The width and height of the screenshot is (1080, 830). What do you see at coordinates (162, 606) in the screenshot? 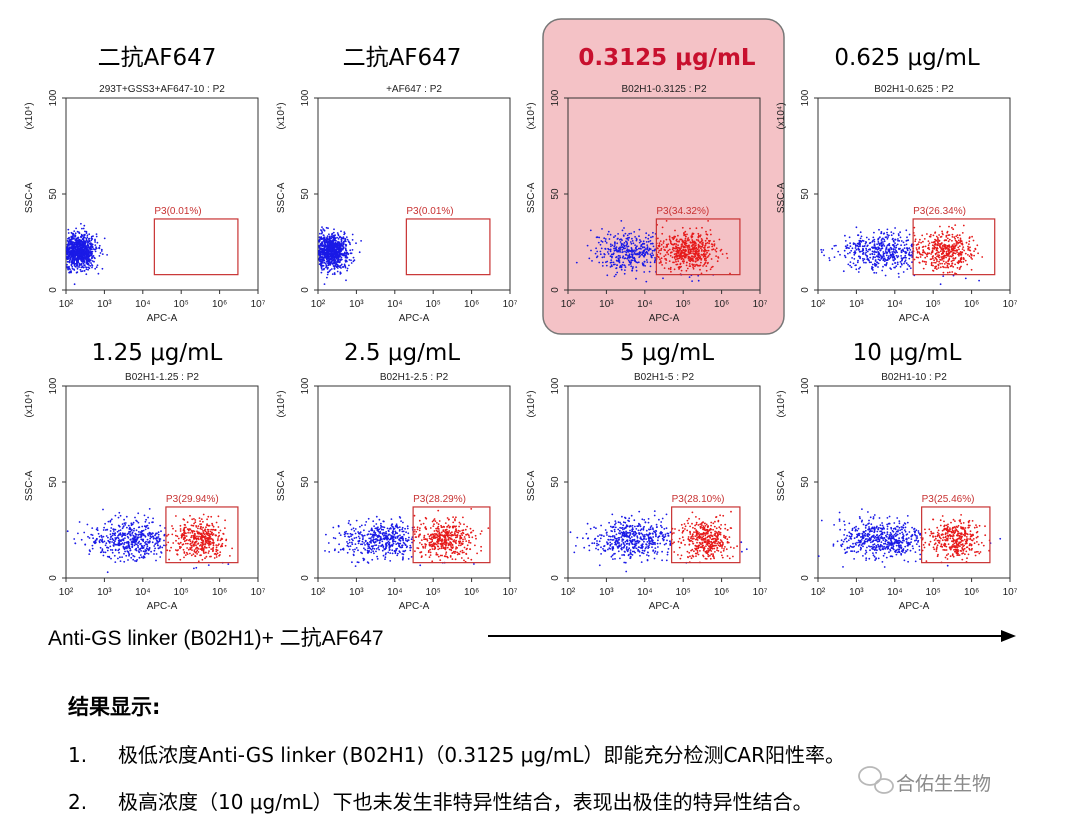
I see `x-axis-label: APC-A` at bounding box center [162, 606].